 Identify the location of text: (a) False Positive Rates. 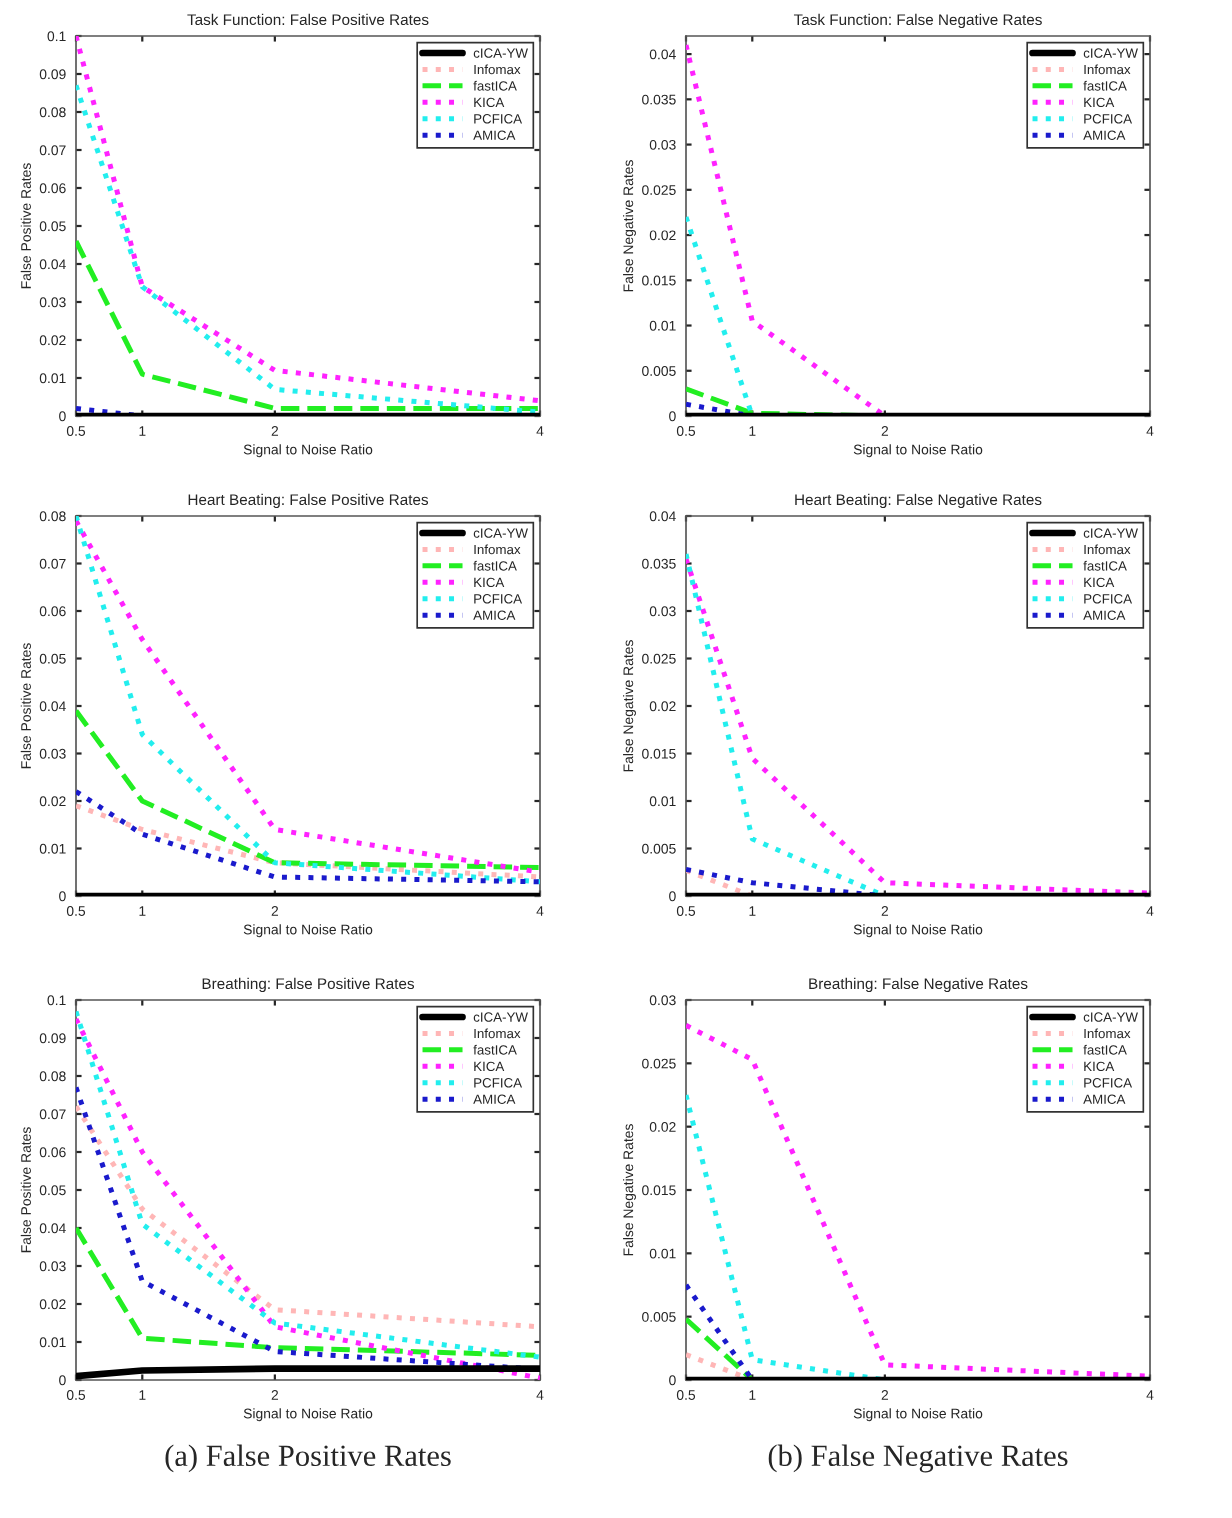
(308, 1458).